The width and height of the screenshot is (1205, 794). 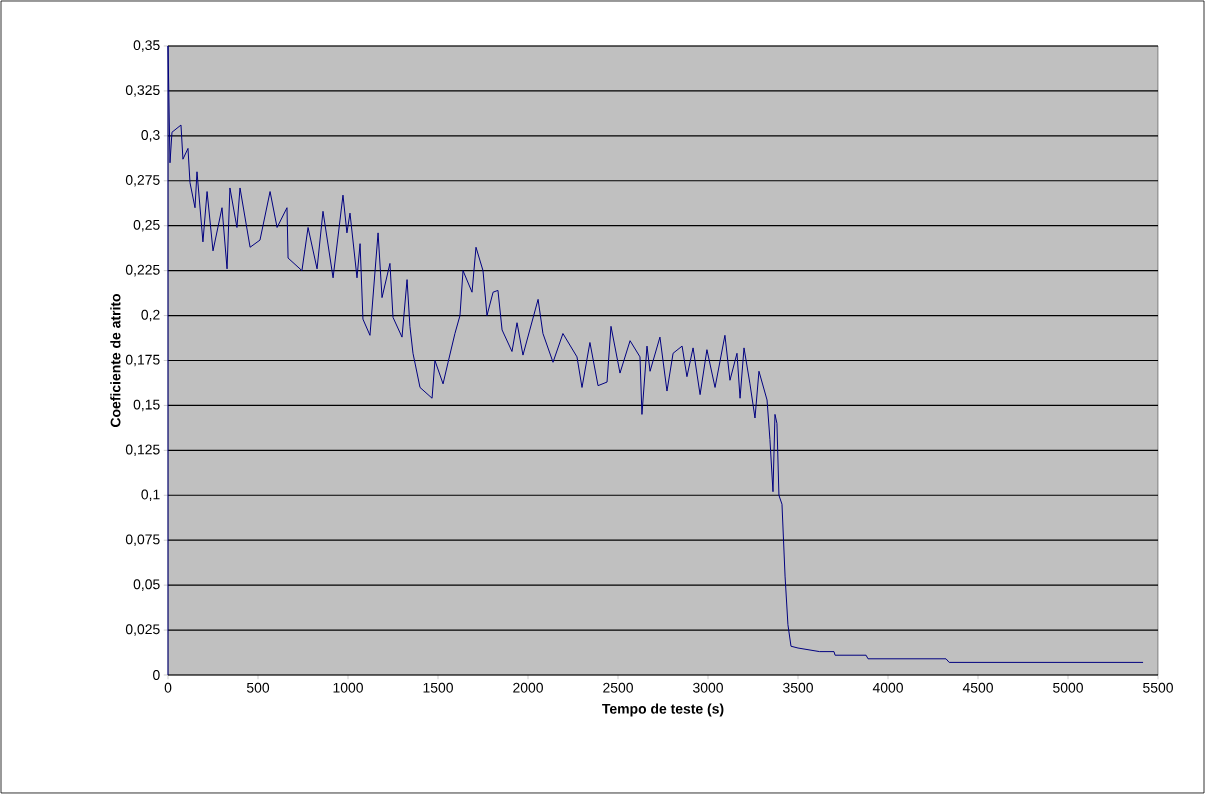 I want to click on y-tick-label: 0,05, so click(x=146, y=585).